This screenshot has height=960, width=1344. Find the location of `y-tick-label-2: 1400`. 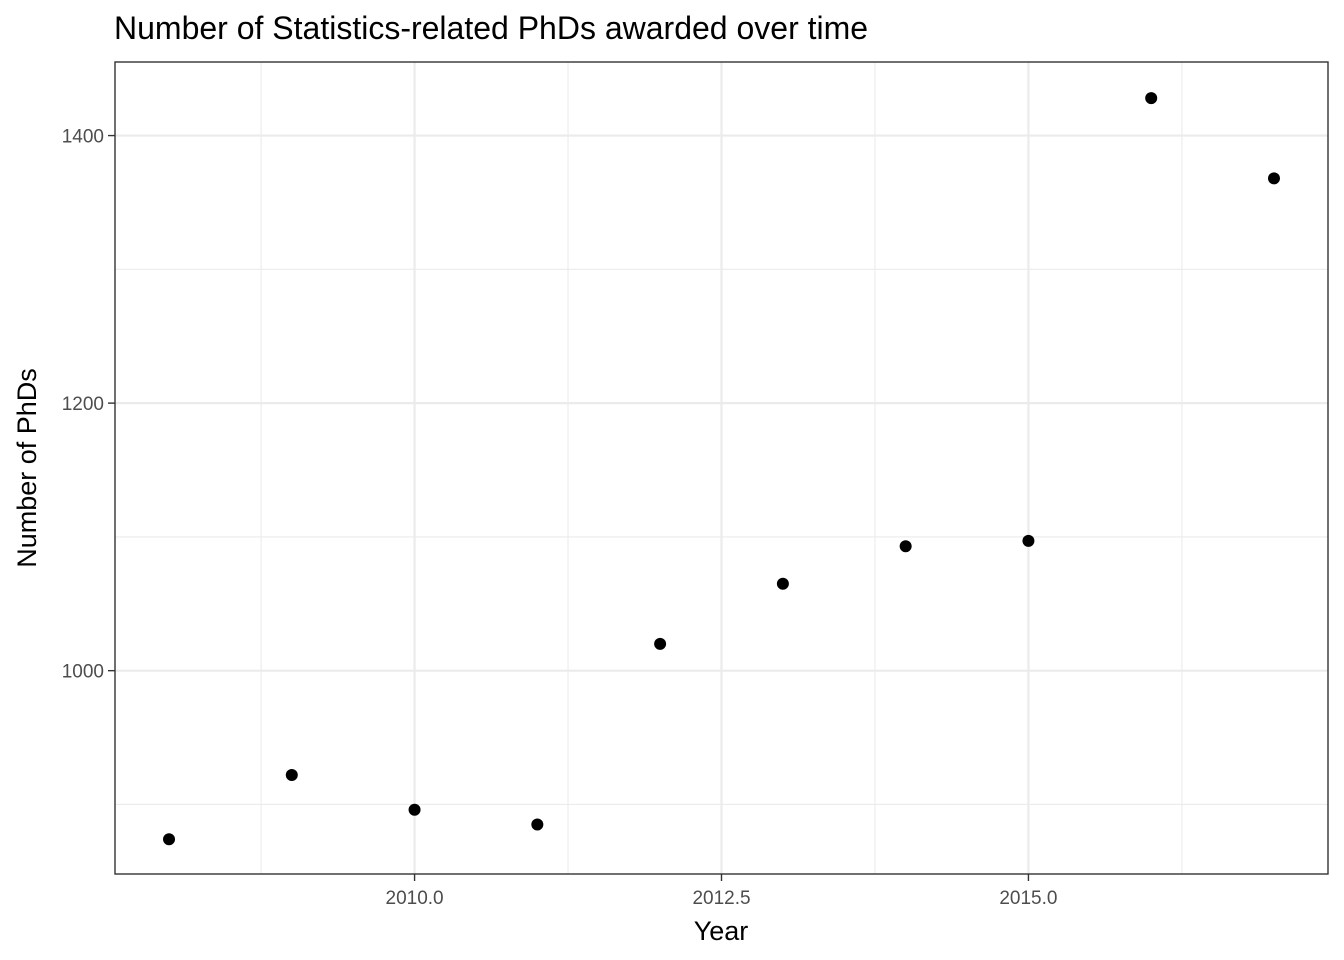

y-tick-label-2: 1400 is located at coordinates (83, 137).